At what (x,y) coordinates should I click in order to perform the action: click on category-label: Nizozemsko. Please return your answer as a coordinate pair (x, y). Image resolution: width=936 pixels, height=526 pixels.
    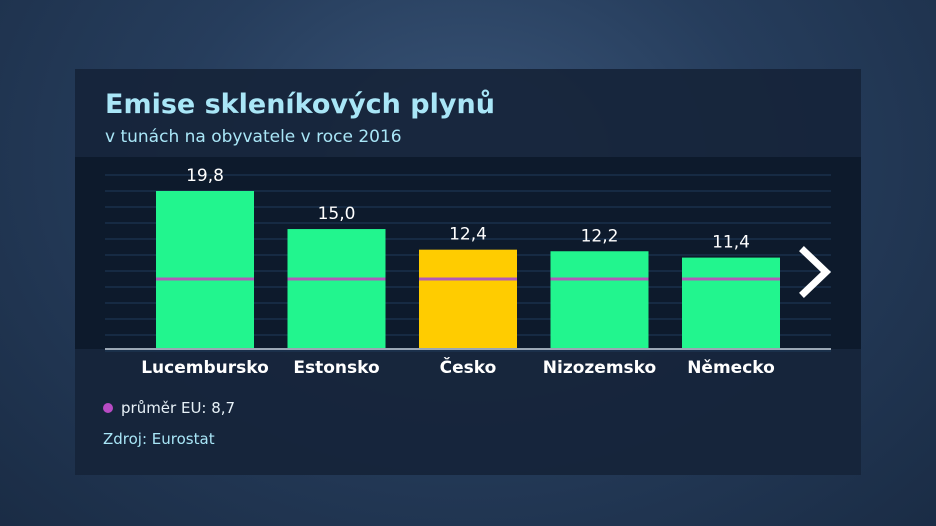
    Looking at the image, I should click on (599, 368).